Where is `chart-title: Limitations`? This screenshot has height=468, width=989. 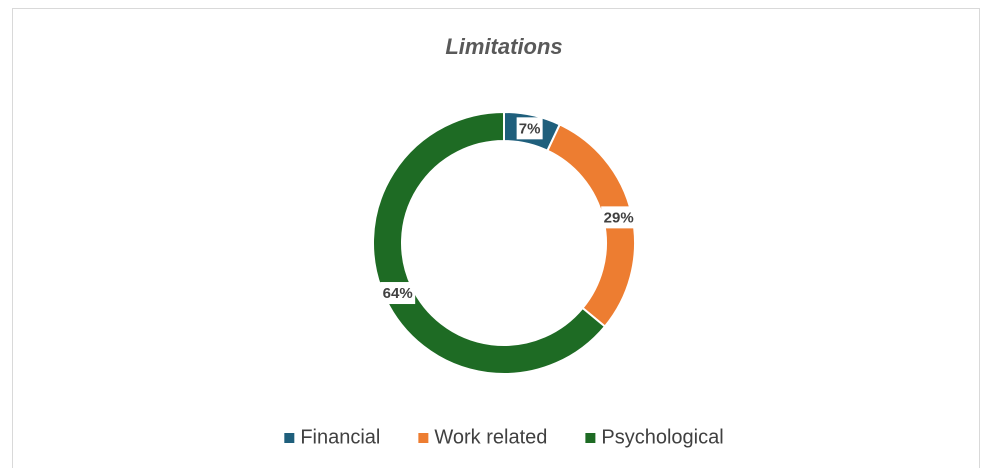 chart-title: Limitations is located at coordinates (503, 46).